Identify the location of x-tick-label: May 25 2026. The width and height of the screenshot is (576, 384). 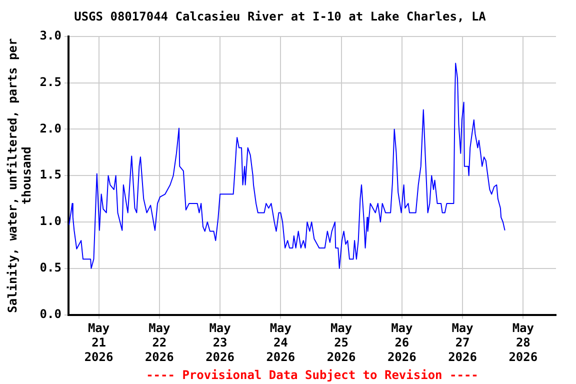
(341, 342).